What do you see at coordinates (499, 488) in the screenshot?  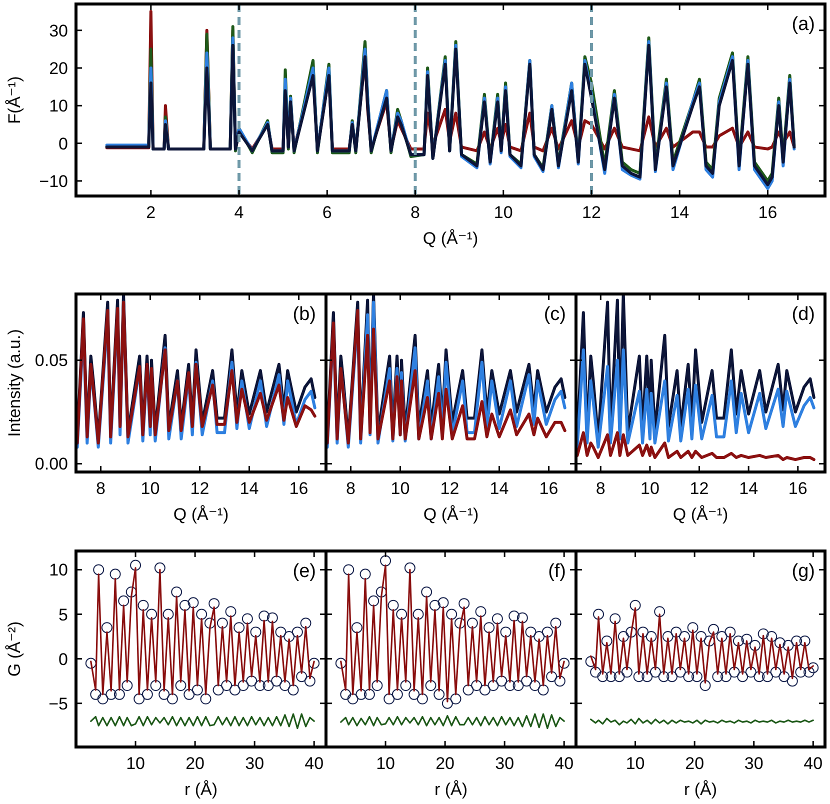 I see `x-tick-label: 14` at bounding box center [499, 488].